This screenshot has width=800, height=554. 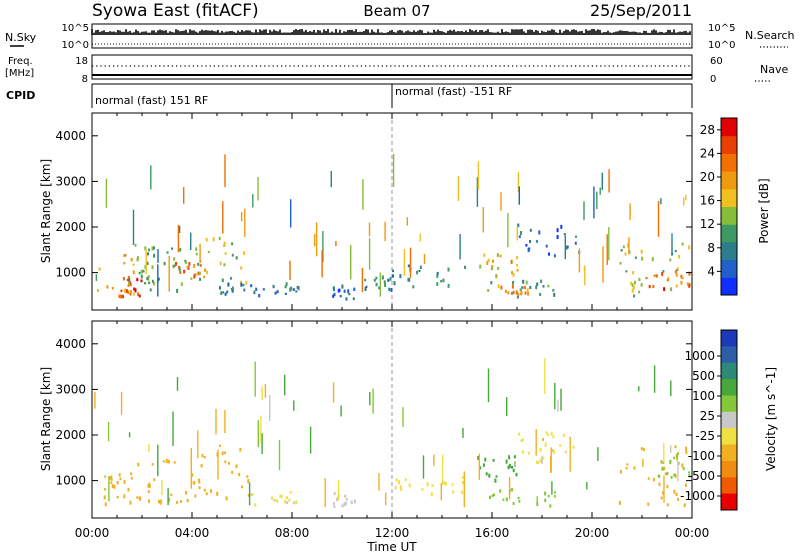 What do you see at coordinates (392, 36) in the screenshot?
I see `nsky-panel` at bounding box center [392, 36].